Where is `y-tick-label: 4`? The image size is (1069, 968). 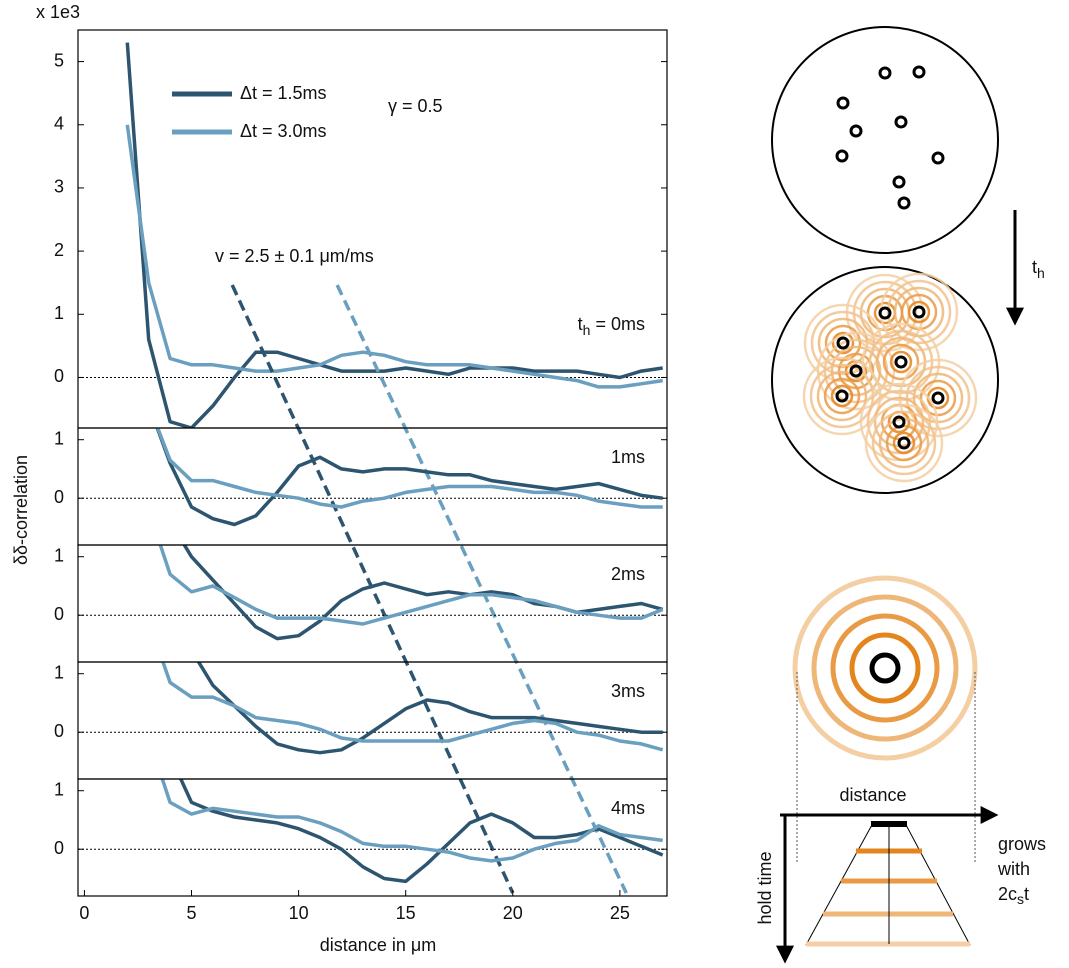 y-tick-label: 4 is located at coordinates (59, 124).